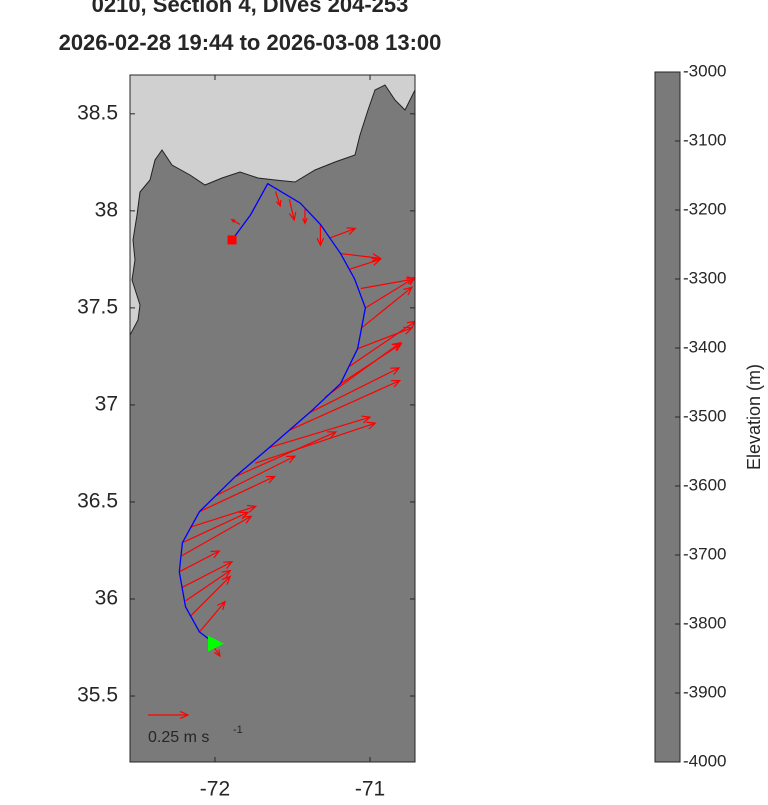  I want to click on colorbar-tick-label: -3300, so click(704, 277).